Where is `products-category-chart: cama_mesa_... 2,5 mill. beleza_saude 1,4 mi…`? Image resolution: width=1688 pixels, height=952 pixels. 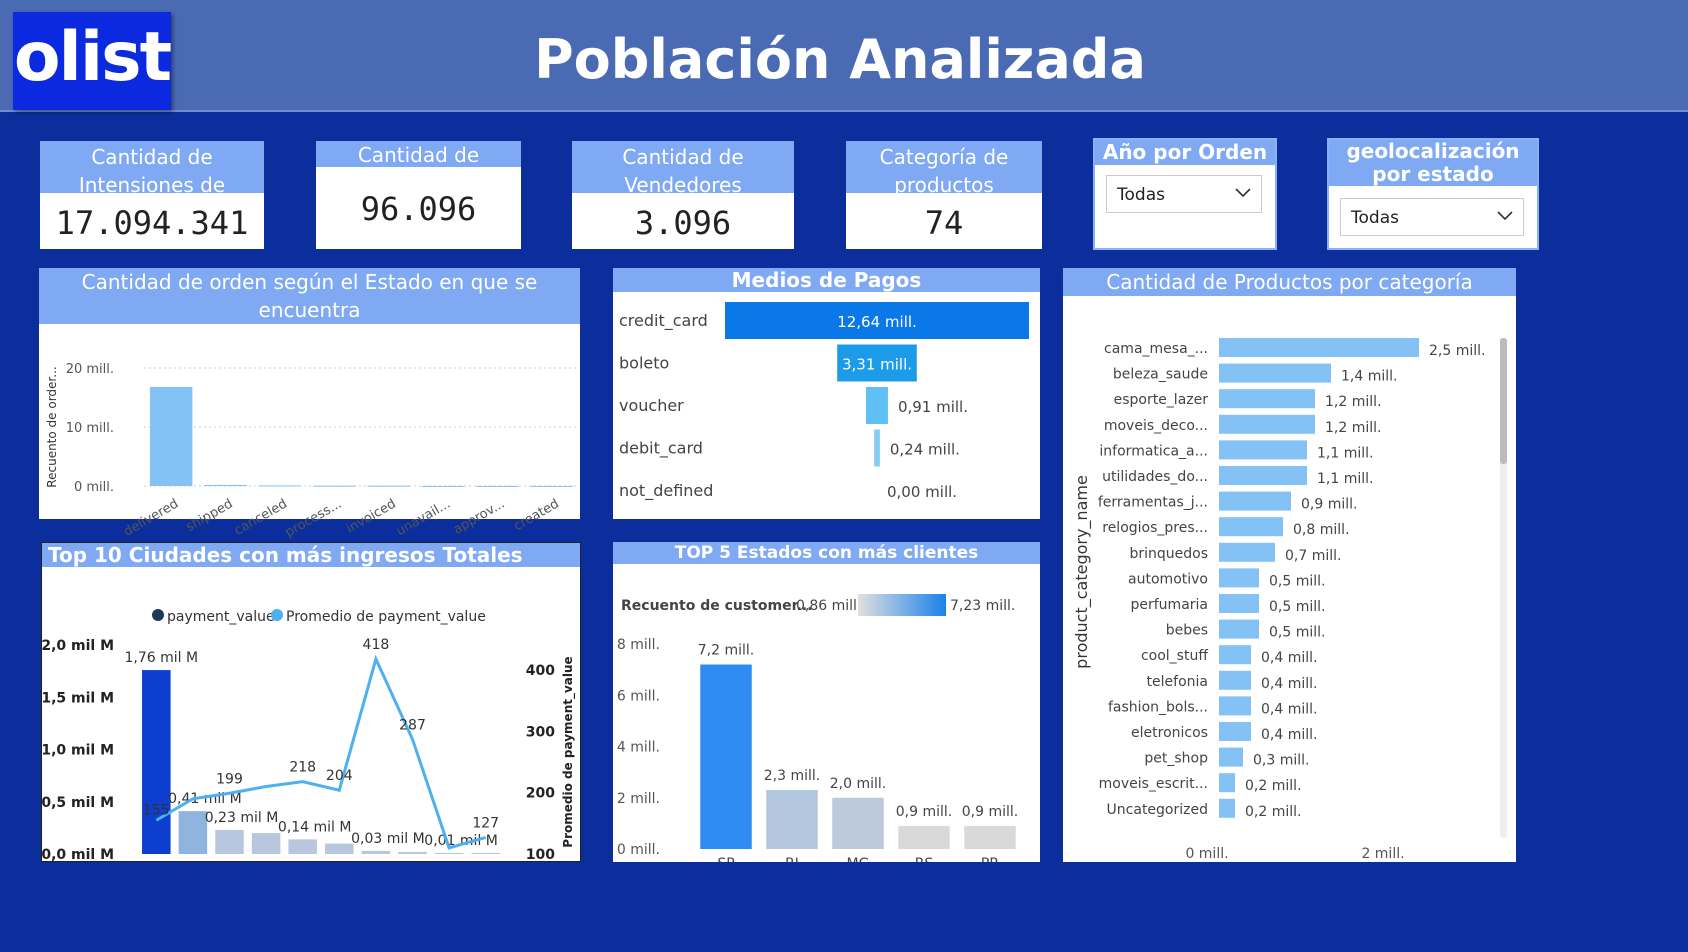 products-category-chart: cama_mesa_... 2,5 mill. beleza_saude 1,4 mi… is located at coordinates (1289, 612).